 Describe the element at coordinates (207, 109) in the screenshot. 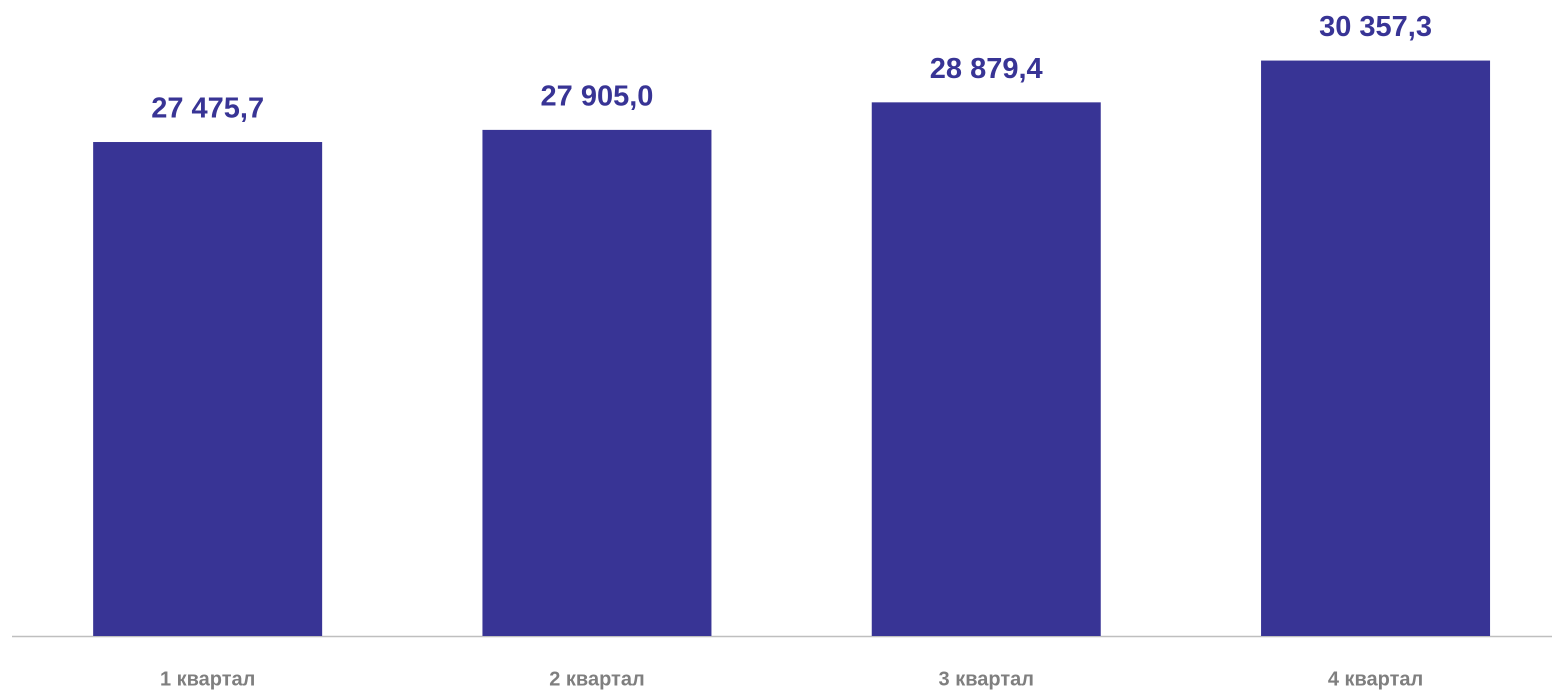

I see `value-label: 27 475,7` at that location.